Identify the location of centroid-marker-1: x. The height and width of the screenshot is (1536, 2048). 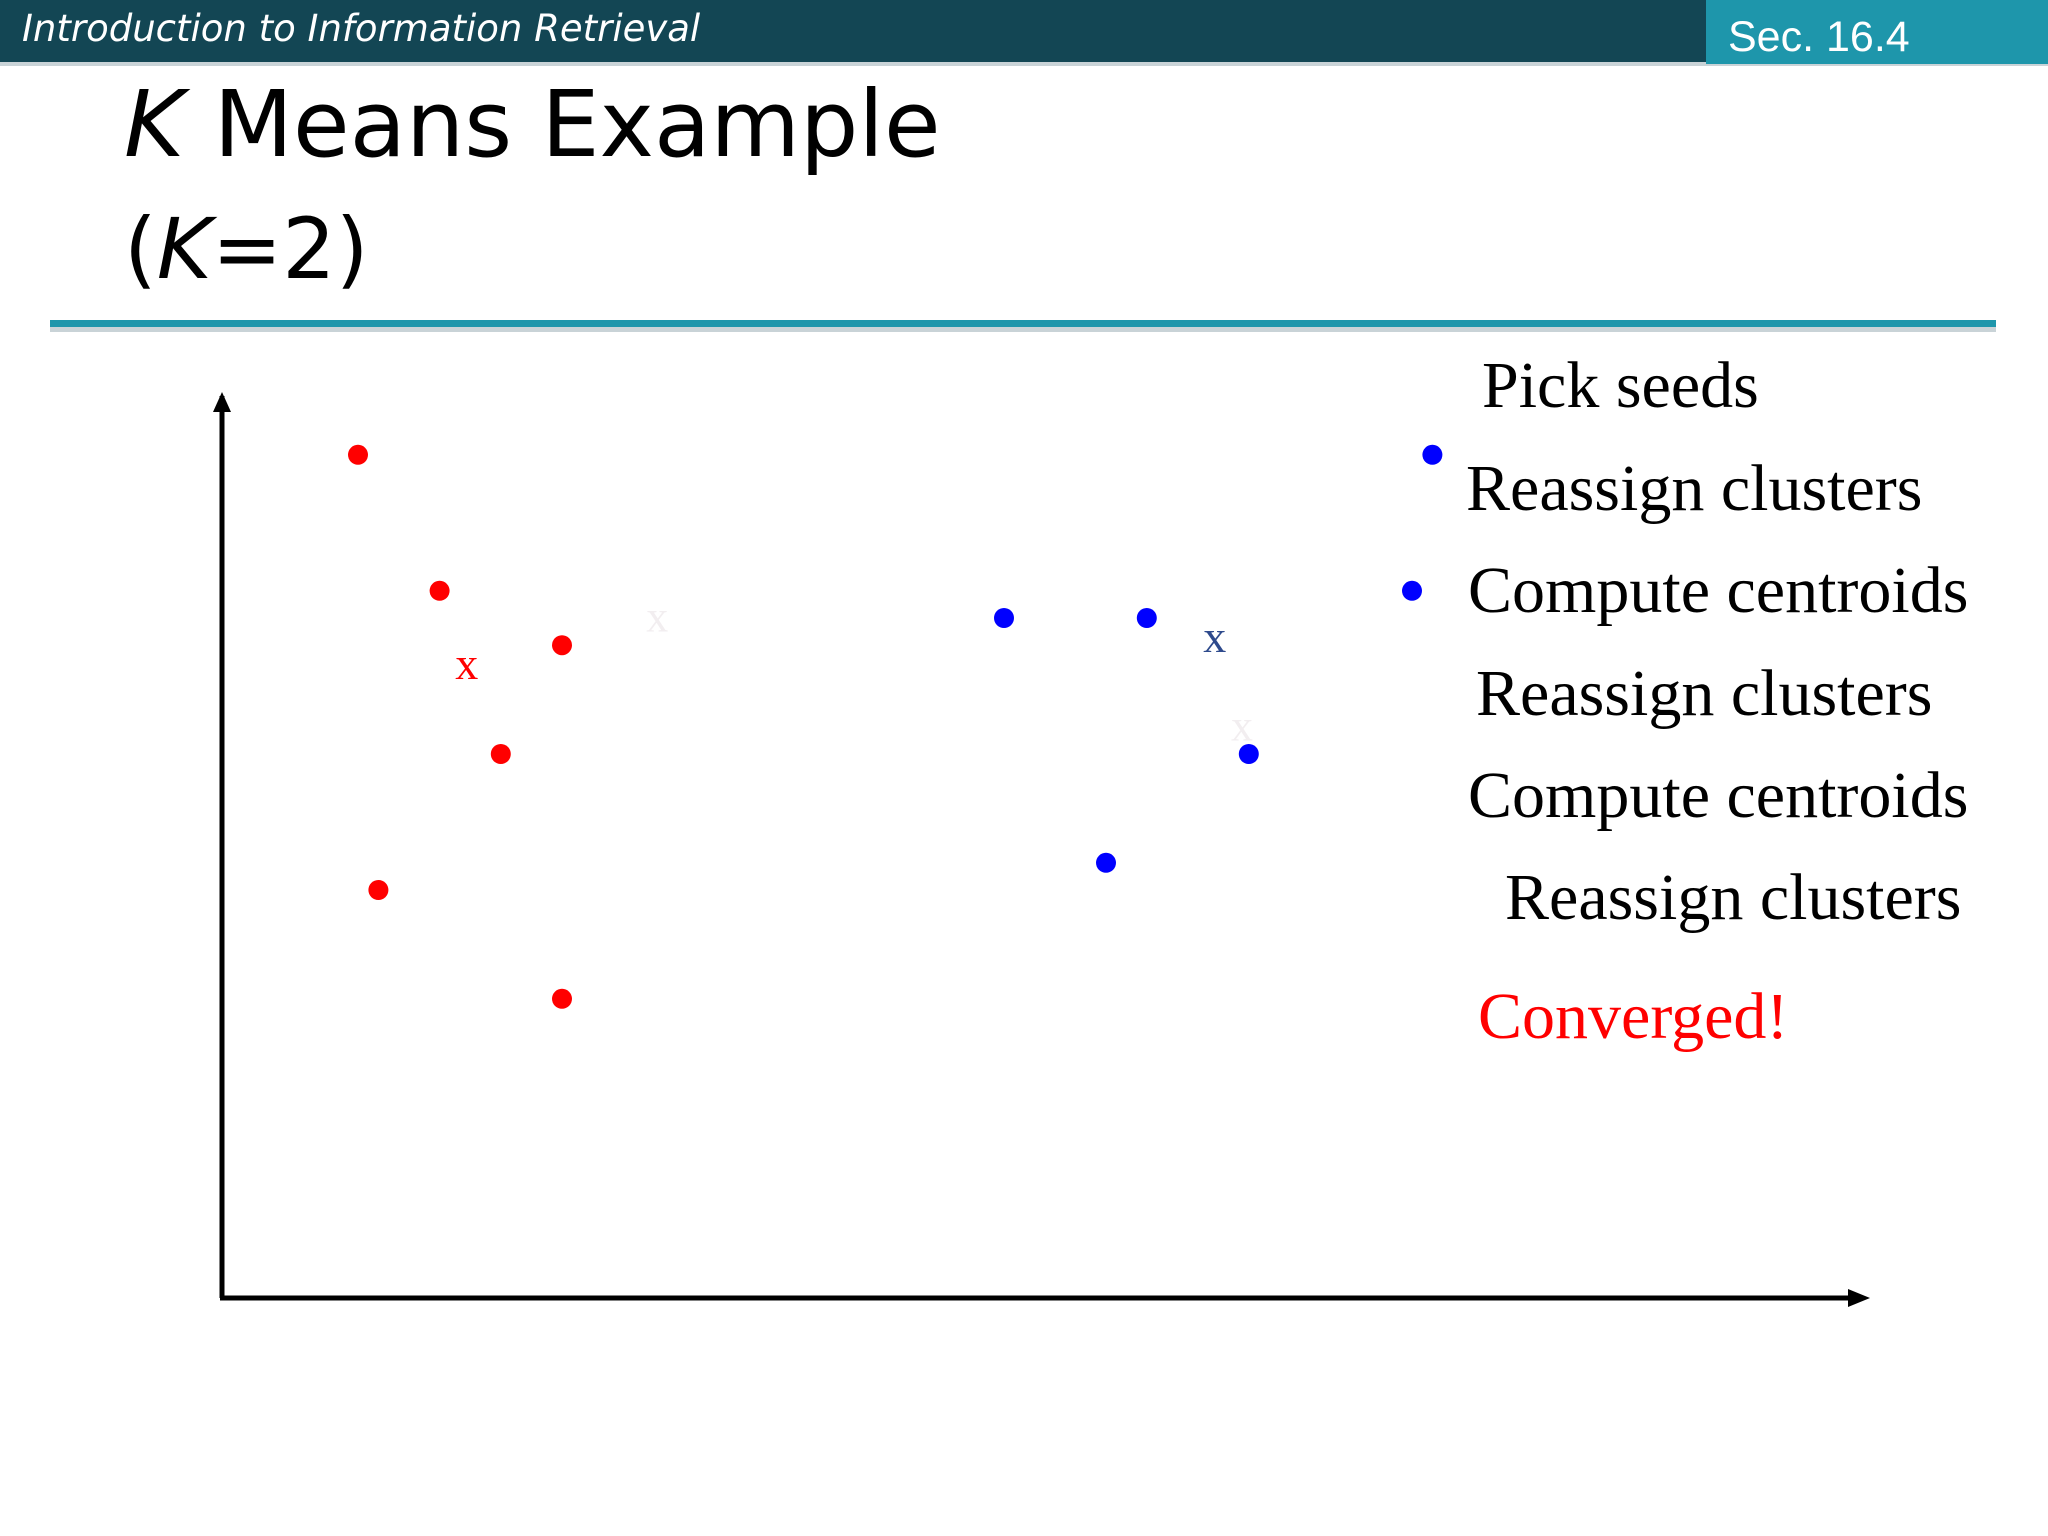
(1214, 636).